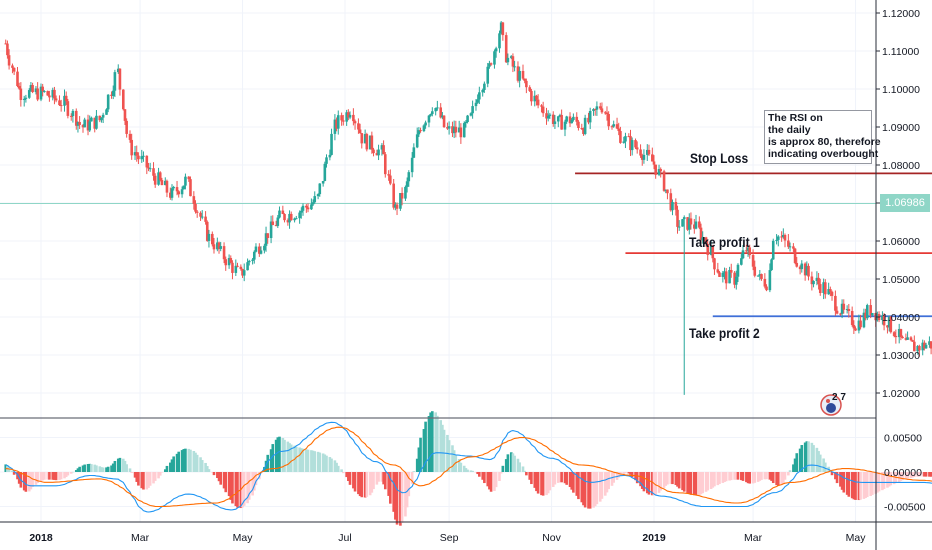 The width and height of the screenshot is (932, 550). Describe the element at coordinates (835, 403) in the screenshot. I see `logo-icon: 2 7` at that location.